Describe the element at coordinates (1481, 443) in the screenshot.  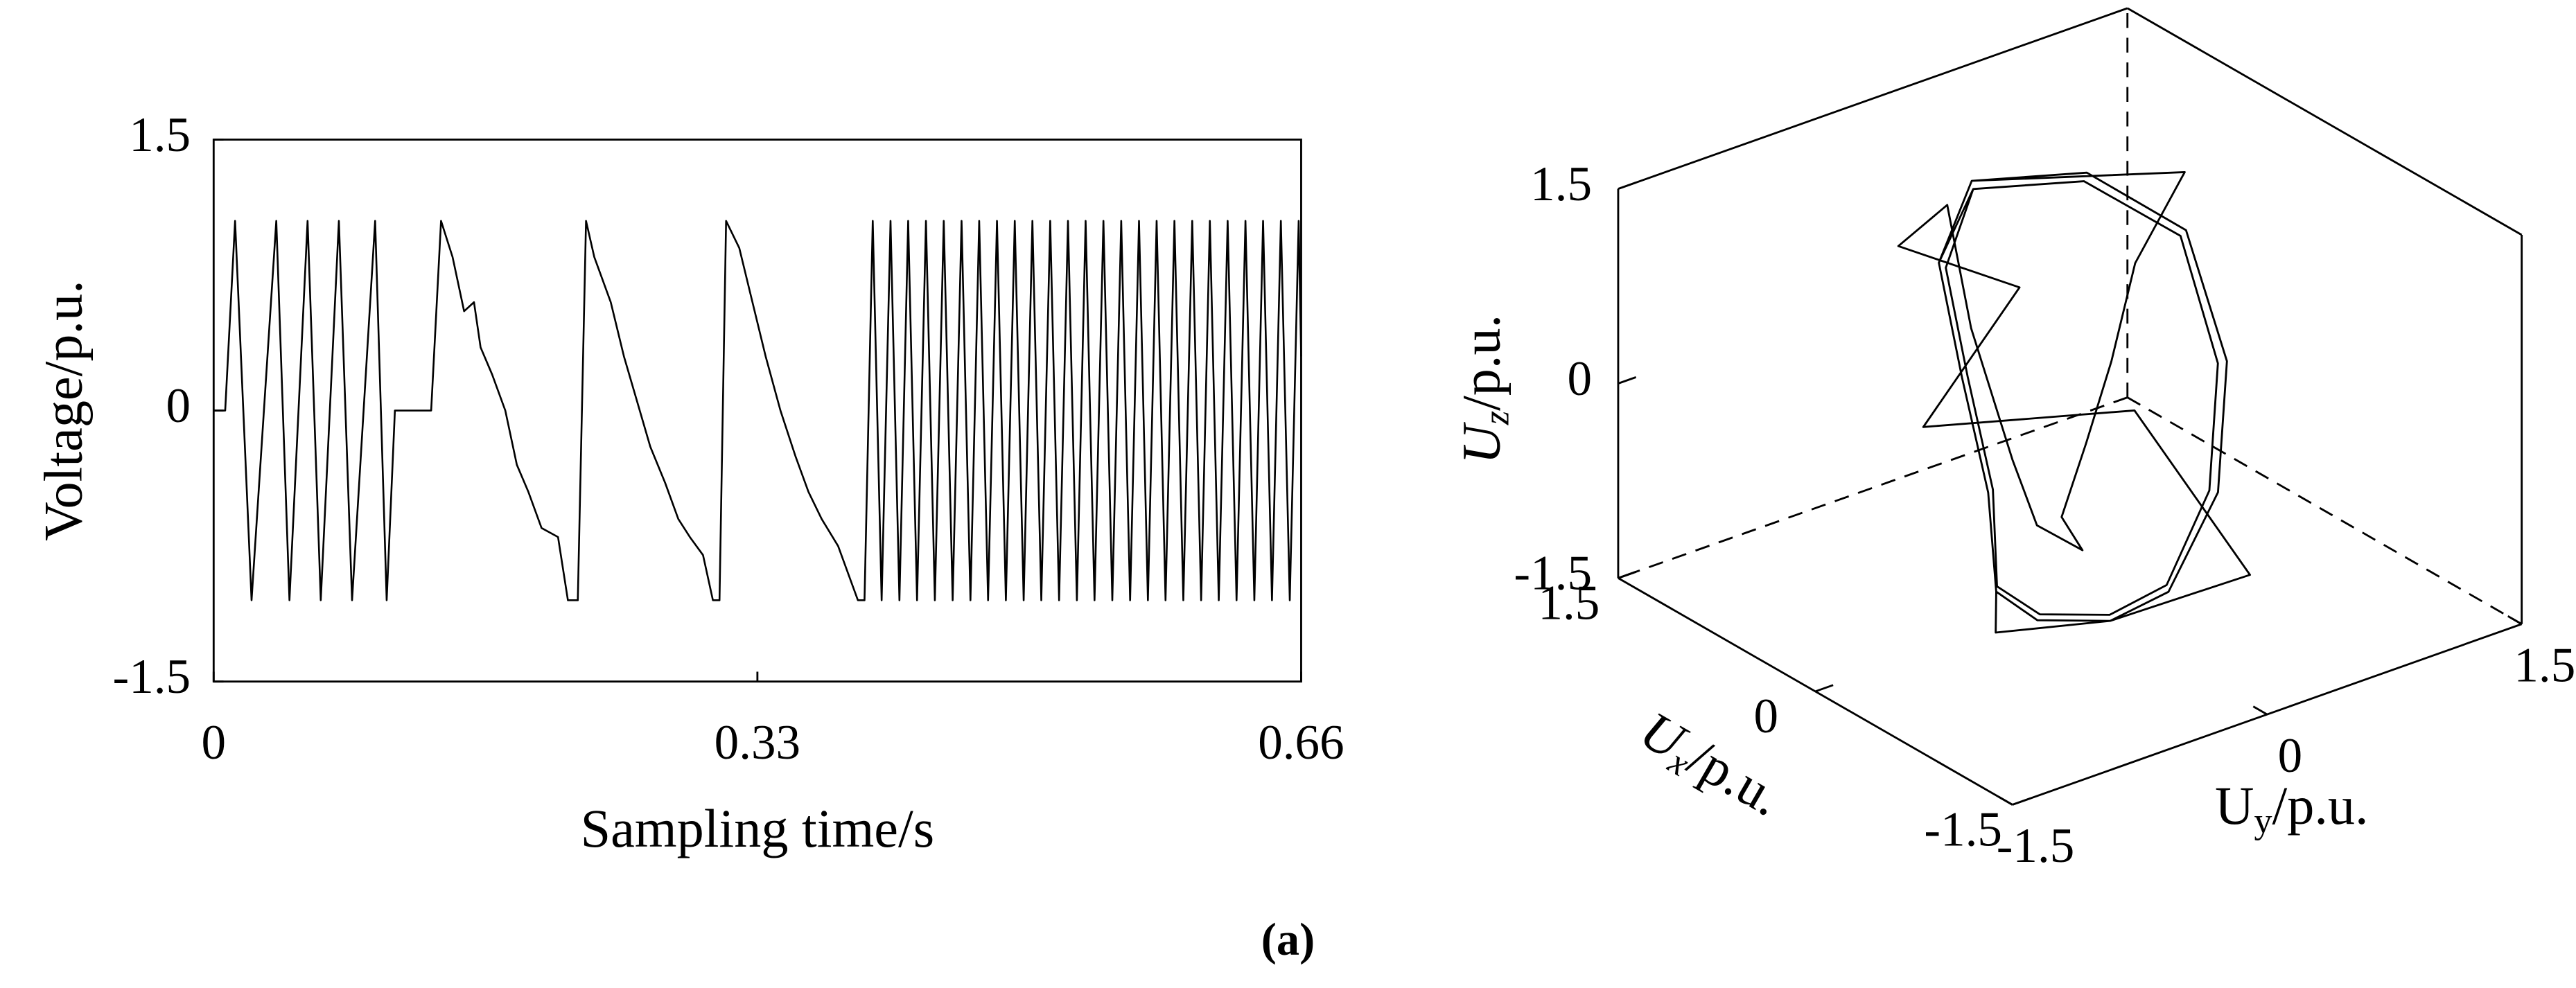
I see `z-label-symbol: U` at that location.